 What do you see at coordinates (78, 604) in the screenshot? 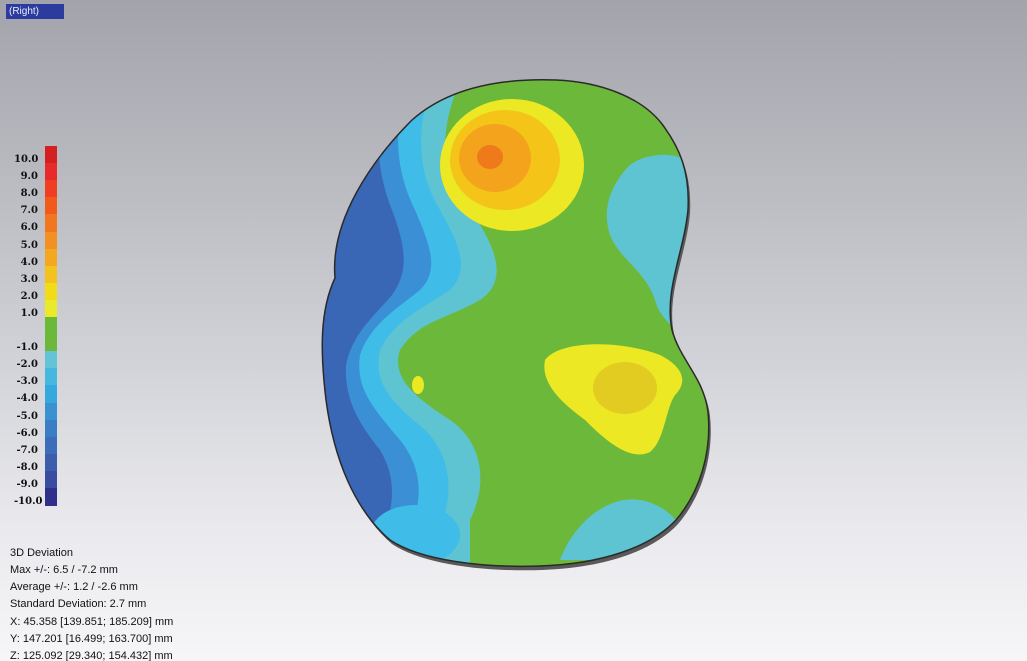
I see `stats-std-dev: Standard Deviation: 2.7 mm` at bounding box center [78, 604].